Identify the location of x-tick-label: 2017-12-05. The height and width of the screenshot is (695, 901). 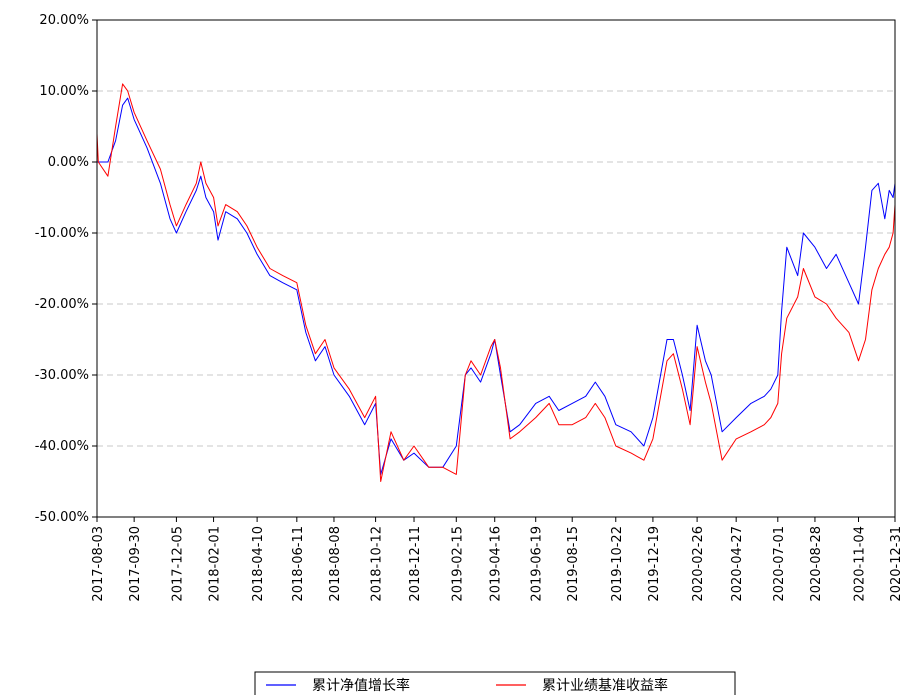
(177, 564).